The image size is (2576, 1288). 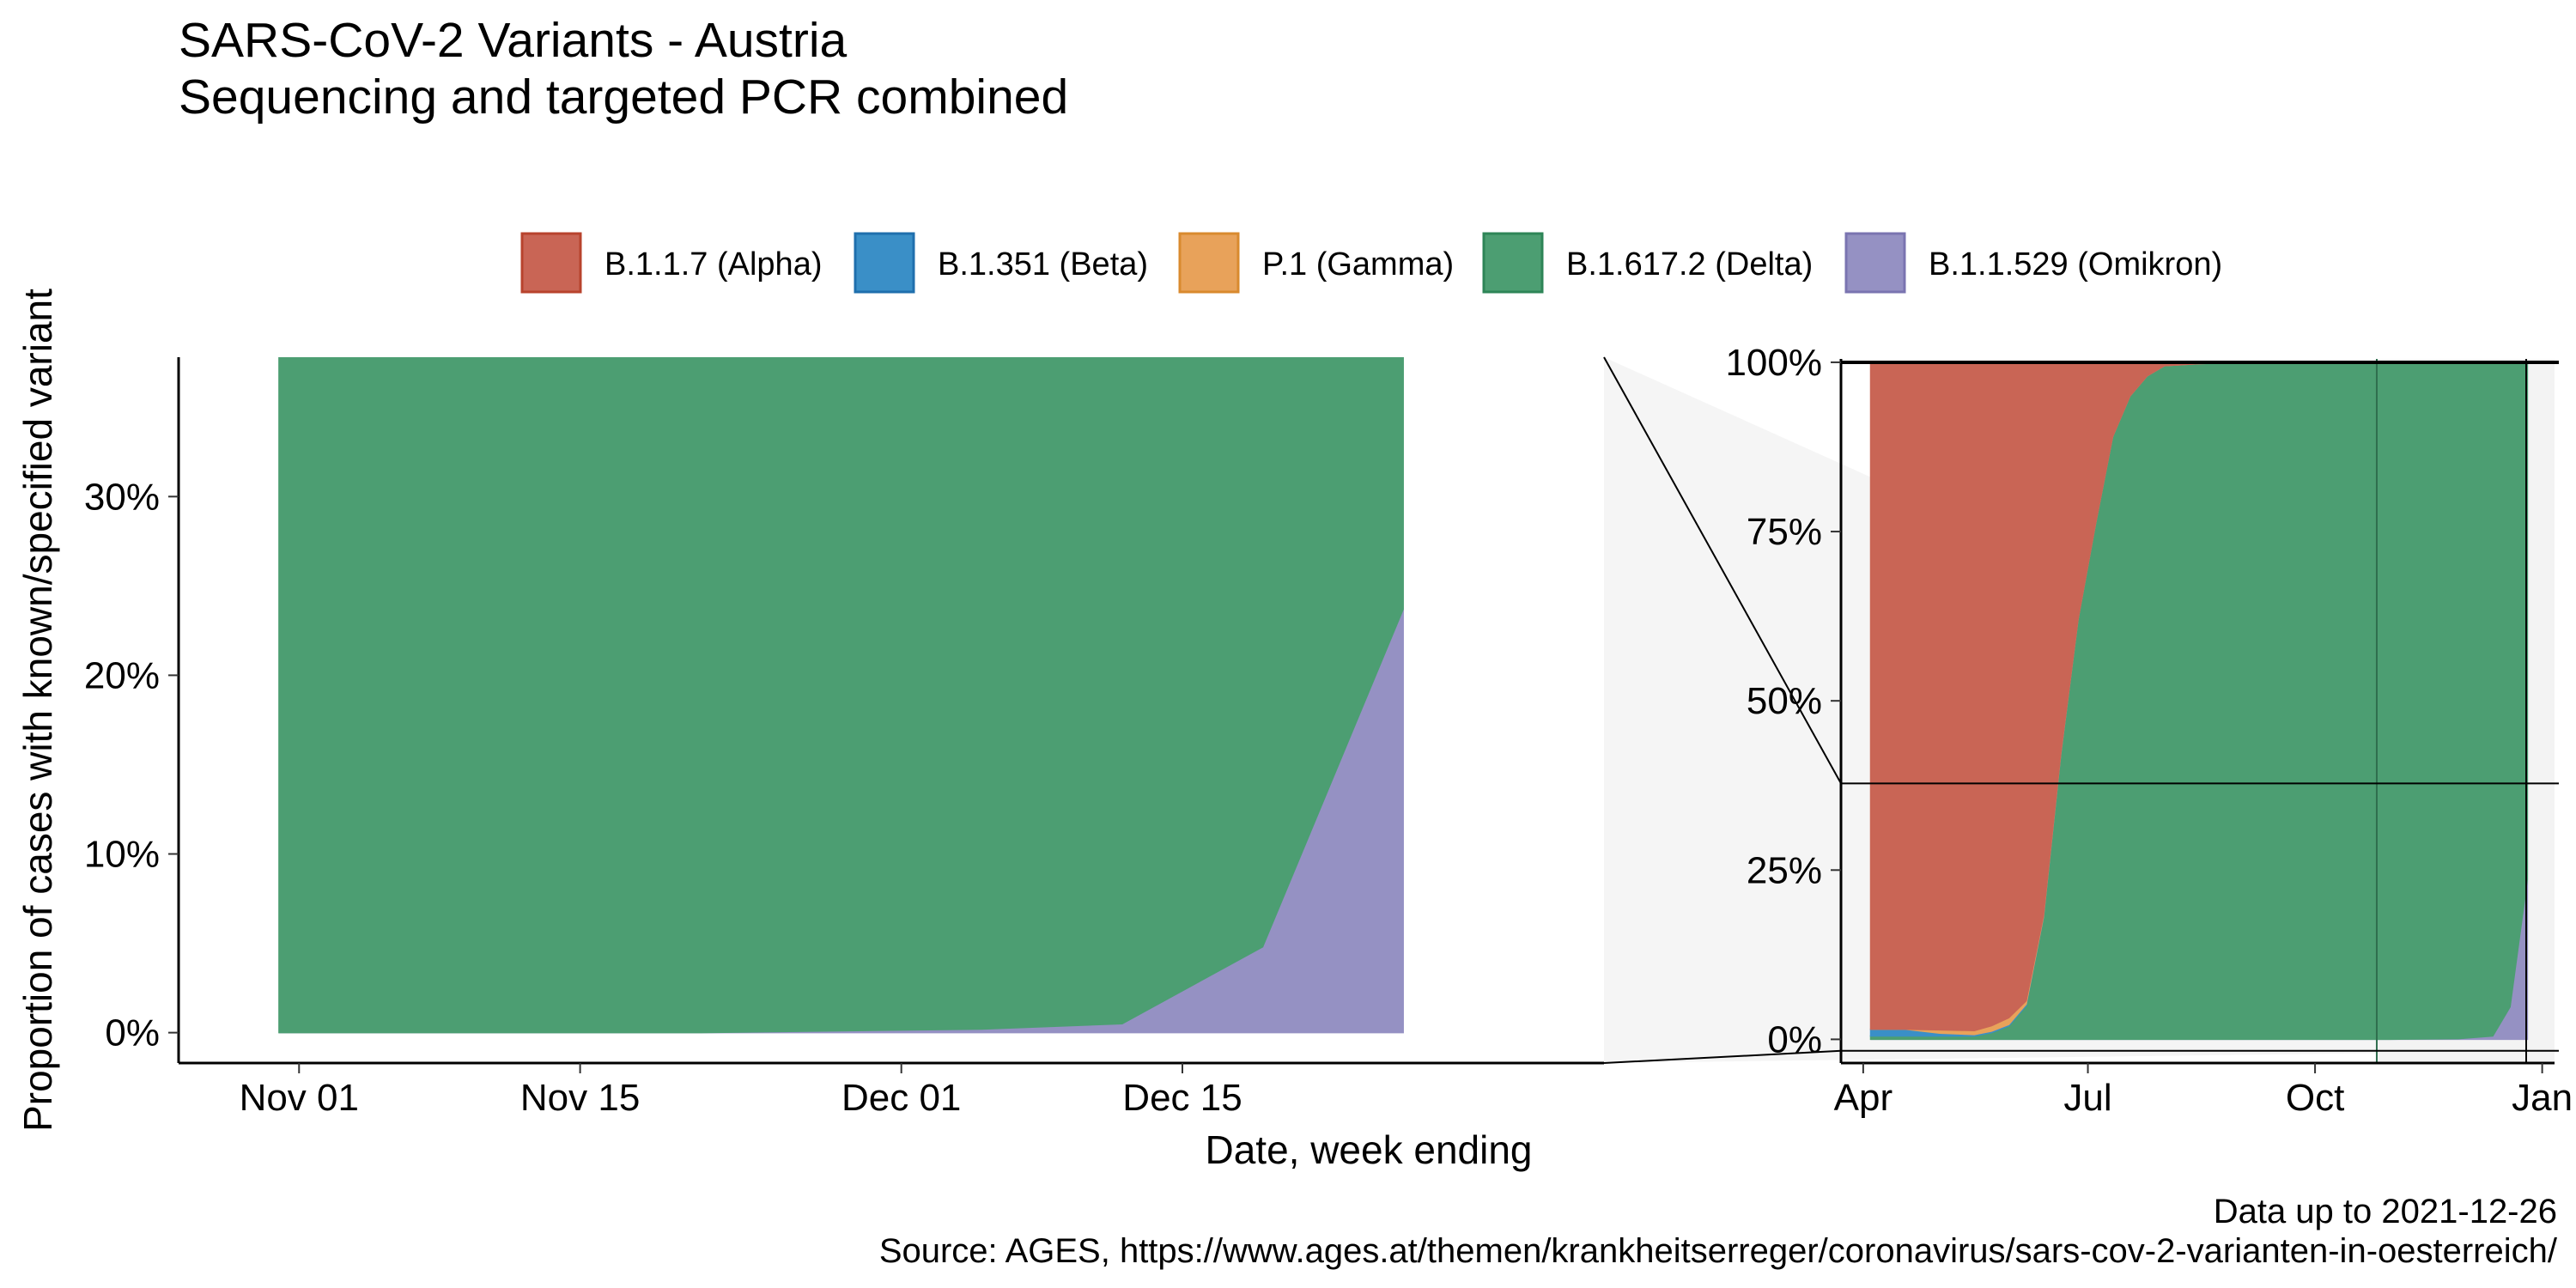 What do you see at coordinates (2087, 1098) in the screenshot?
I see `inset-x-tick-label: Jul` at bounding box center [2087, 1098].